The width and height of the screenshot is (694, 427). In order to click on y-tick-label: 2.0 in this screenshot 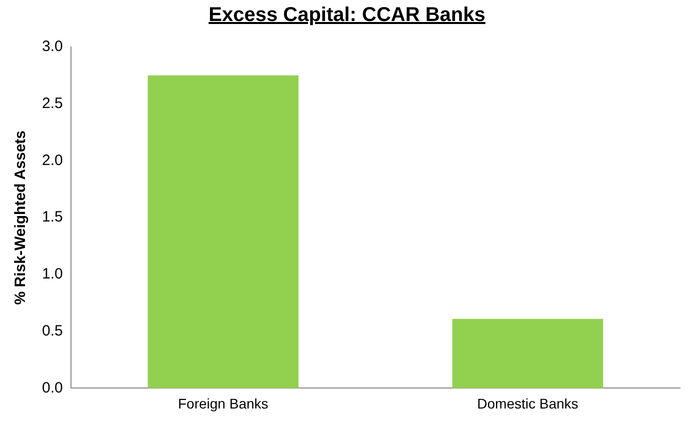, I will do `click(52, 160)`.